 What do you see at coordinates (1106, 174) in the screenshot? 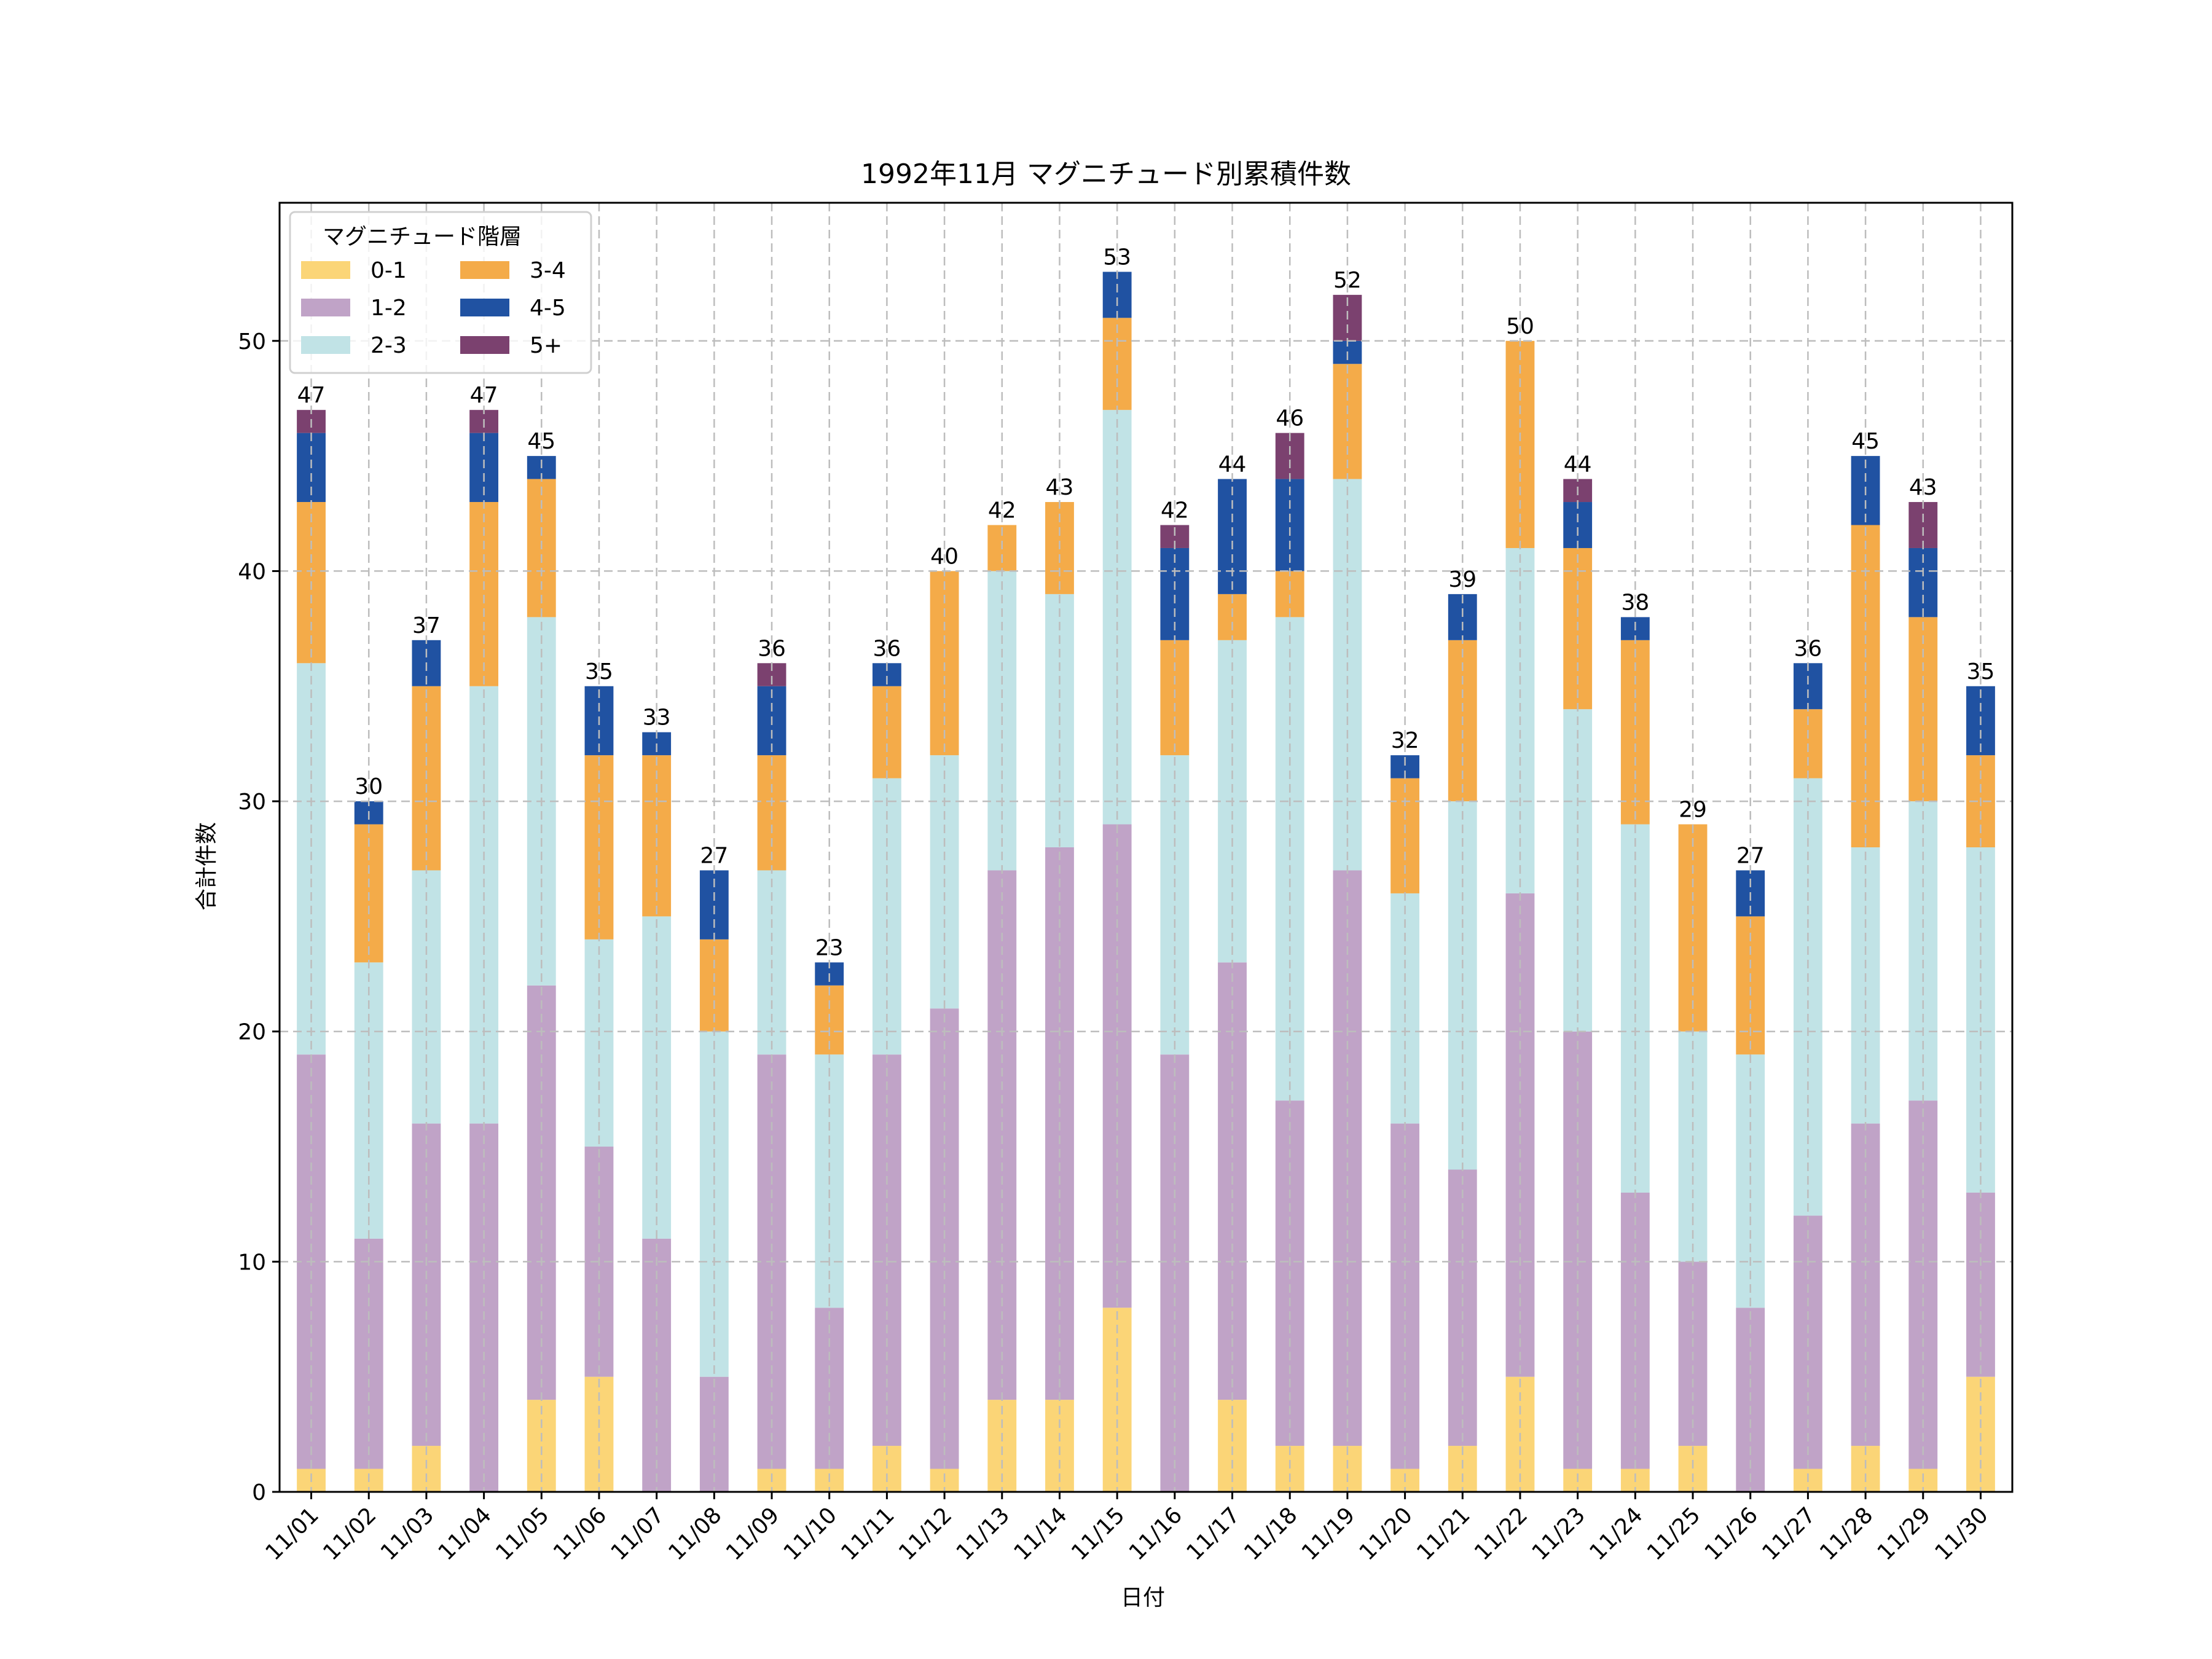
I see `chart-title: 1992年11月 マグニチュード別累積件数` at bounding box center [1106, 174].